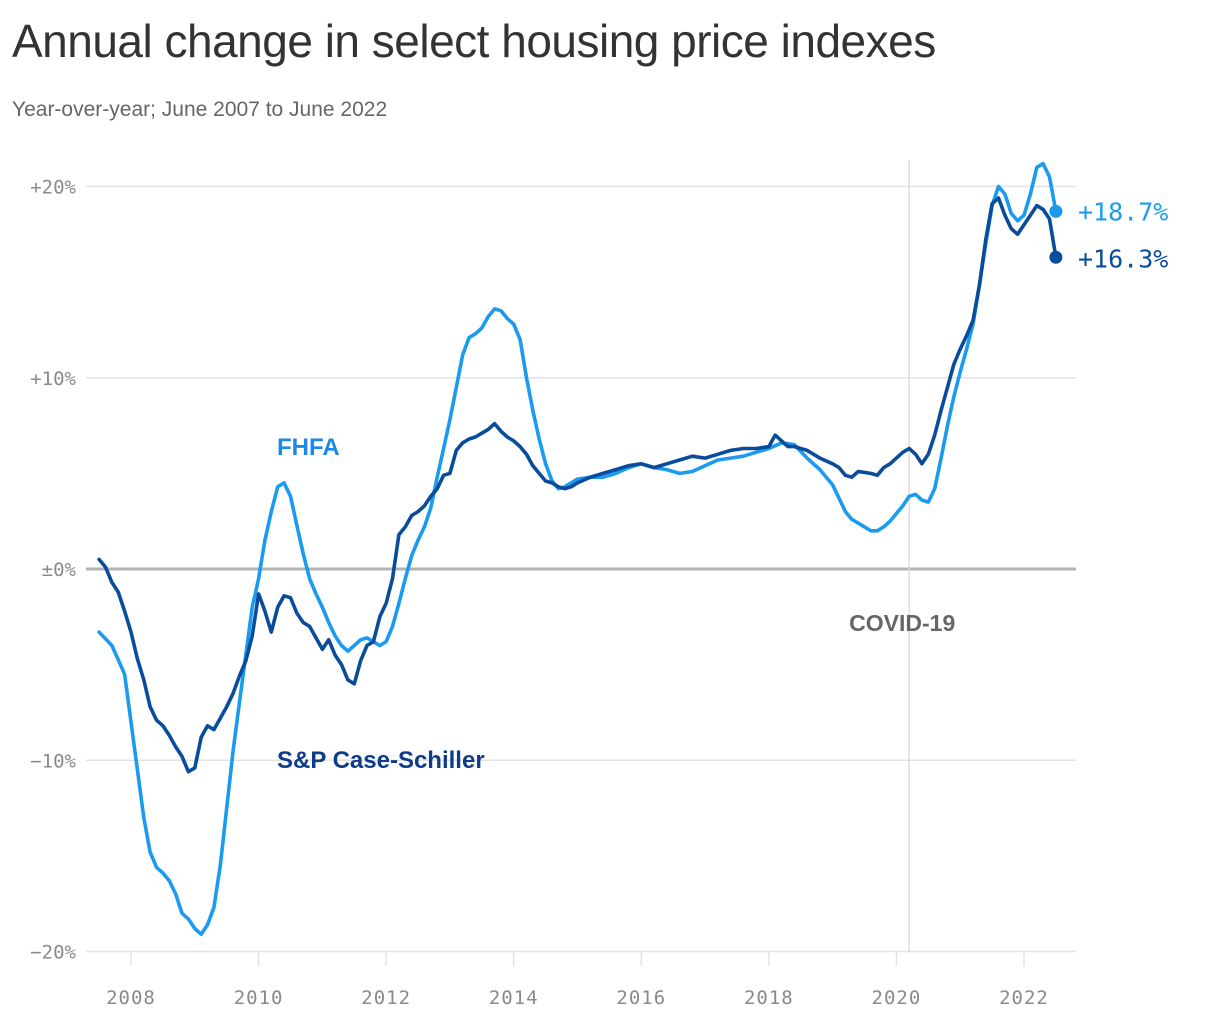  What do you see at coordinates (381, 604) in the screenshot?
I see `series-labels: FHFA S&P Case-Schiller` at bounding box center [381, 604].